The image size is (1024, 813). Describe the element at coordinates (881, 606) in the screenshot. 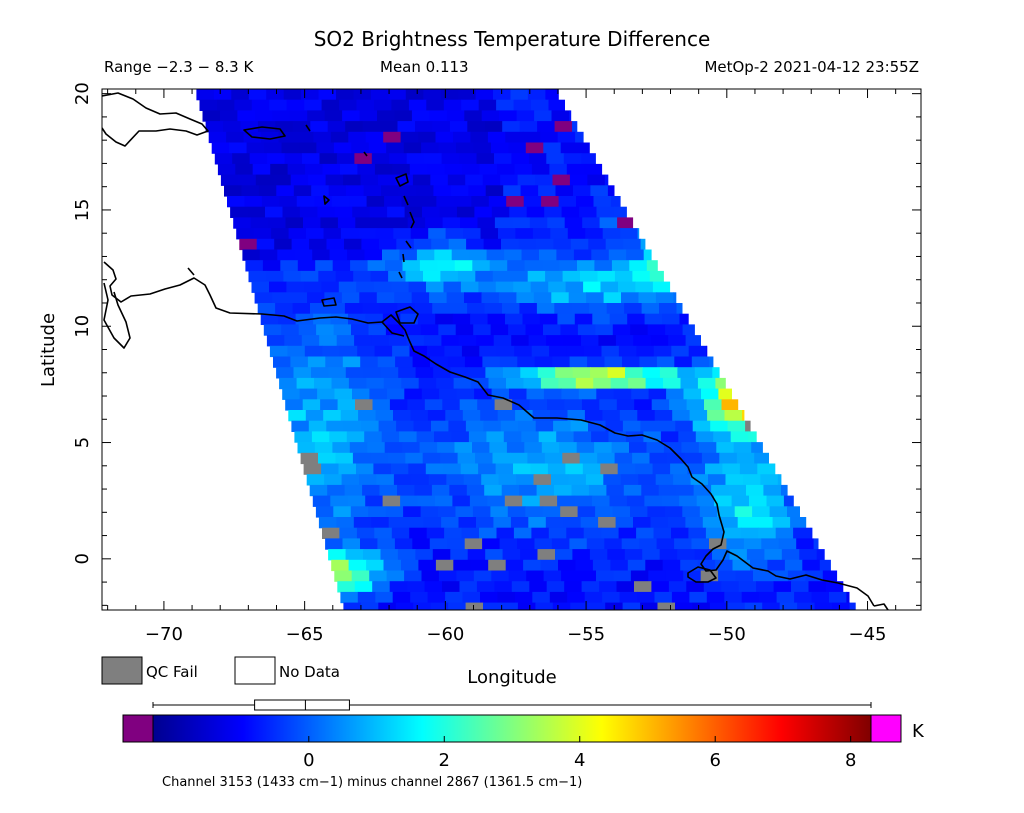

I see `coastline-east-coast` at that location.